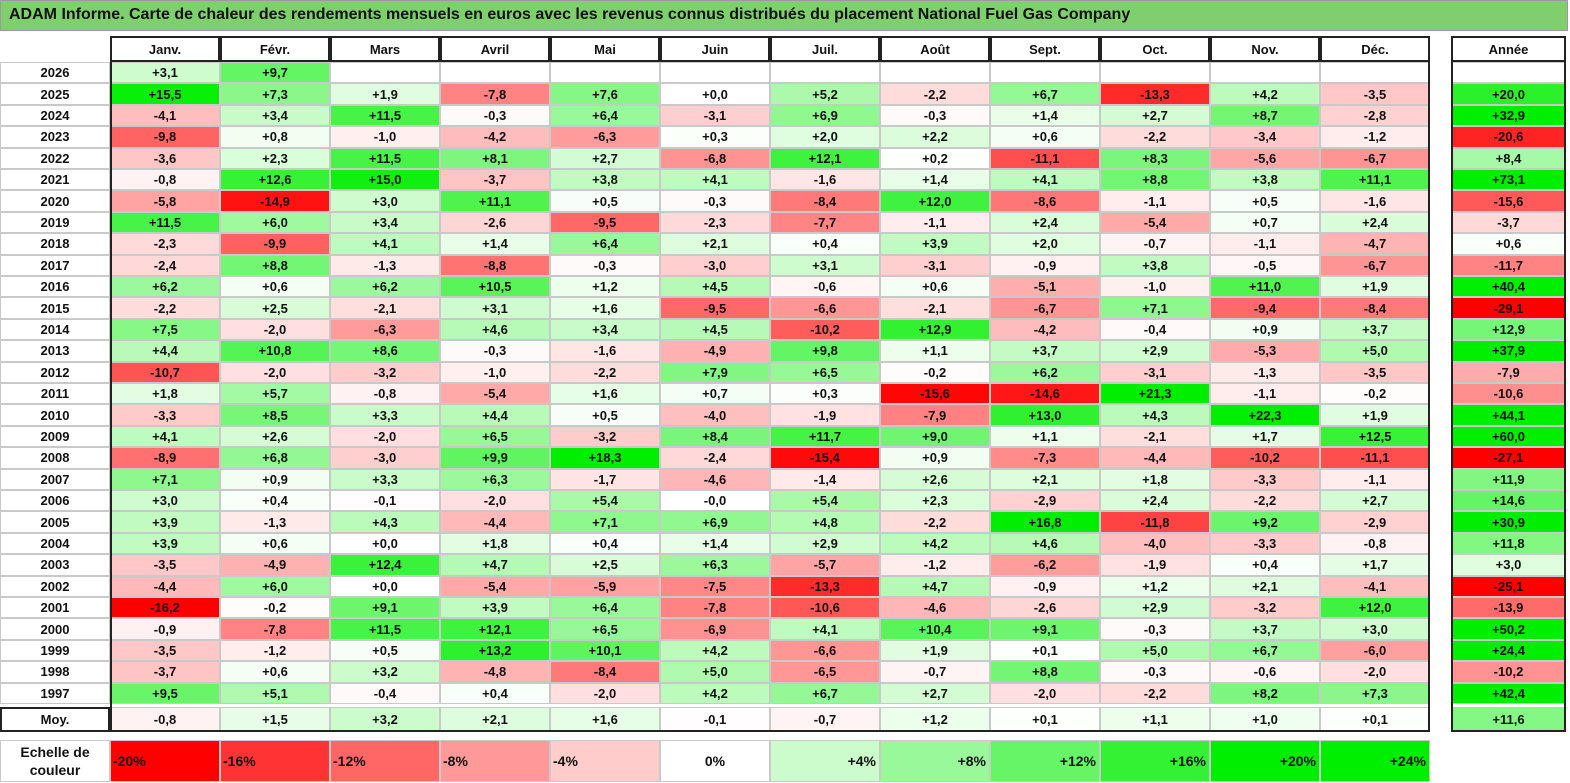 Image resolution: width=1570 pixels, height=783 pixels. What do you see at coordinates (1045, 522) in the screenshot?
I see `heatmap-cell: +16,8` at bounding box center [1045, 522].